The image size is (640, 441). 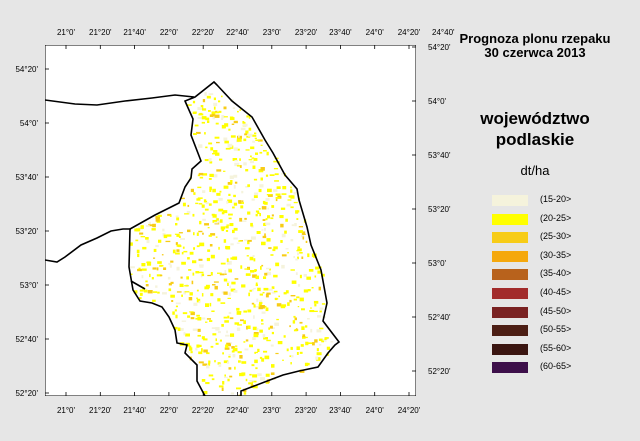 I want to click on lat-label-right: 53°0', so click(x=437, y=263).